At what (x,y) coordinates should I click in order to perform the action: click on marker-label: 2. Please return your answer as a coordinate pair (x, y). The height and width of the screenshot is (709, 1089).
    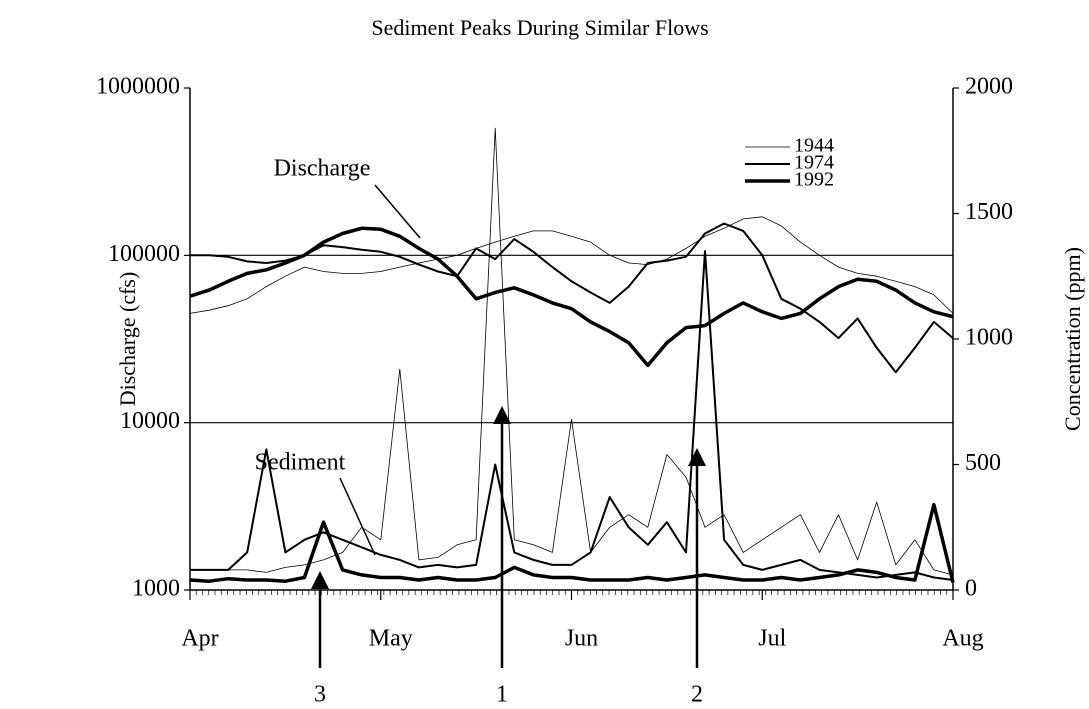
    Looking at the image, I should click on (697, 695).